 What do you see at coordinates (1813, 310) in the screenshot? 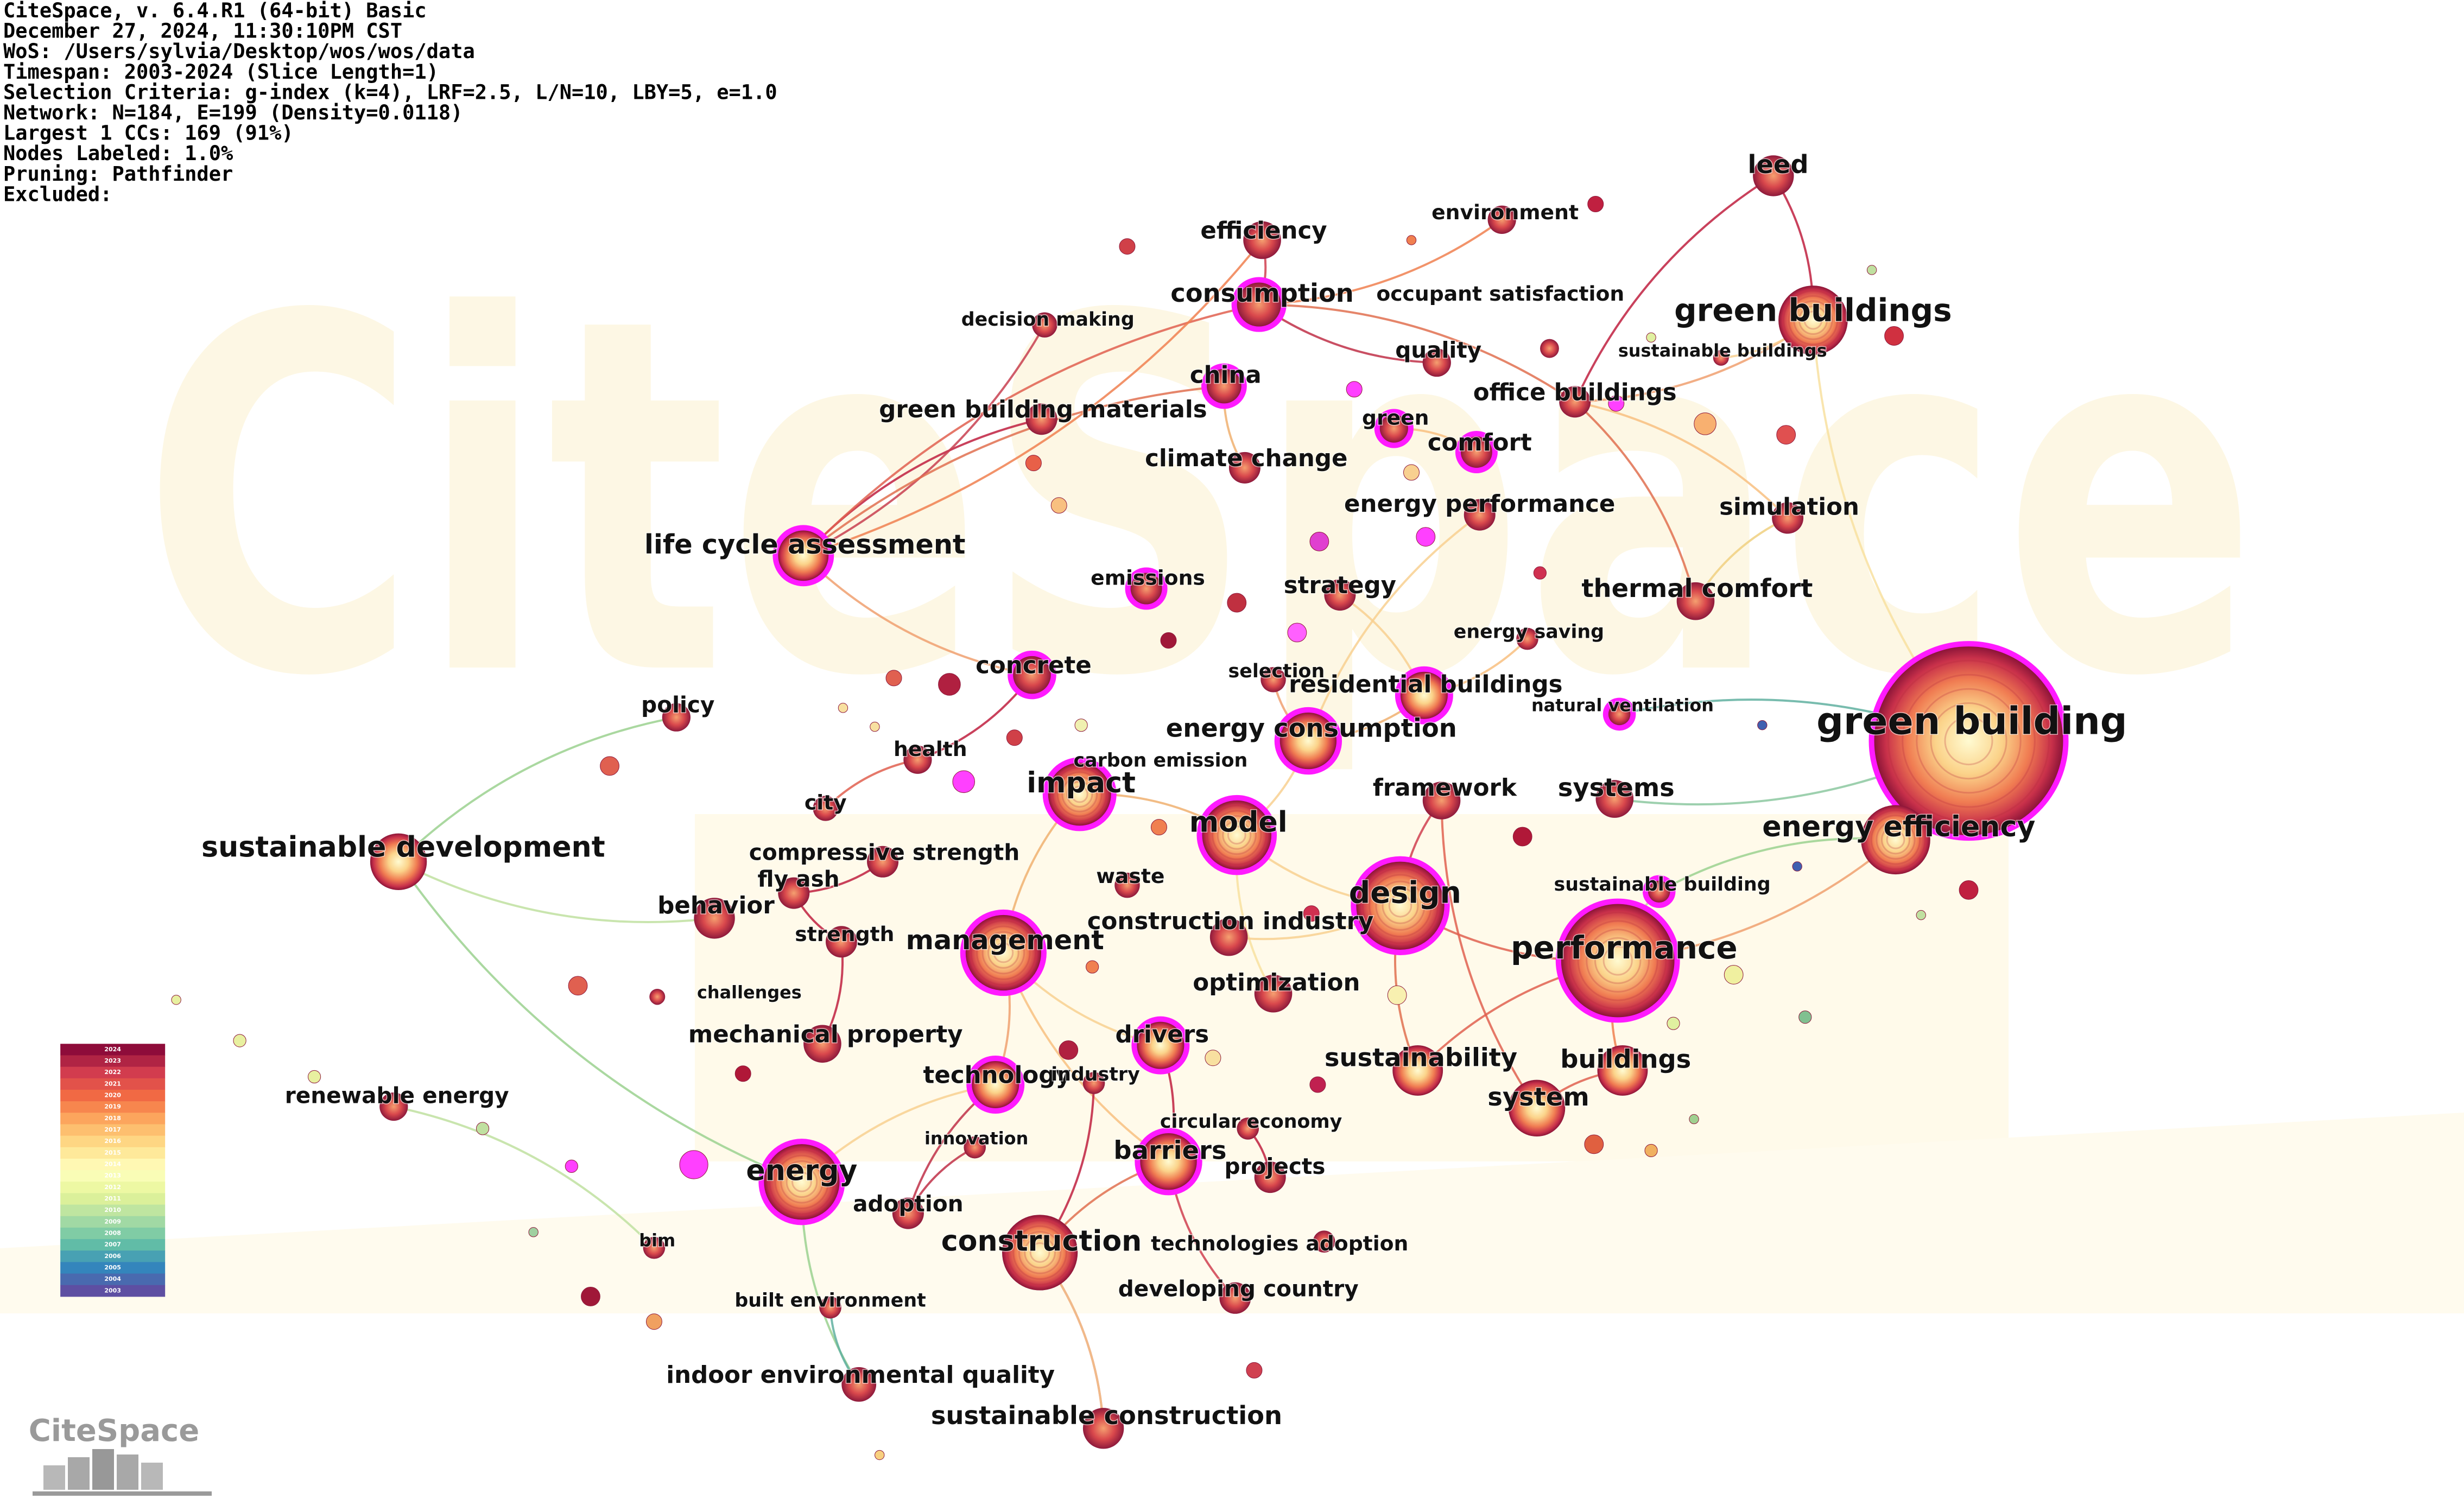
I see `node-label: green buildings` at bounding box center [1813, 310].